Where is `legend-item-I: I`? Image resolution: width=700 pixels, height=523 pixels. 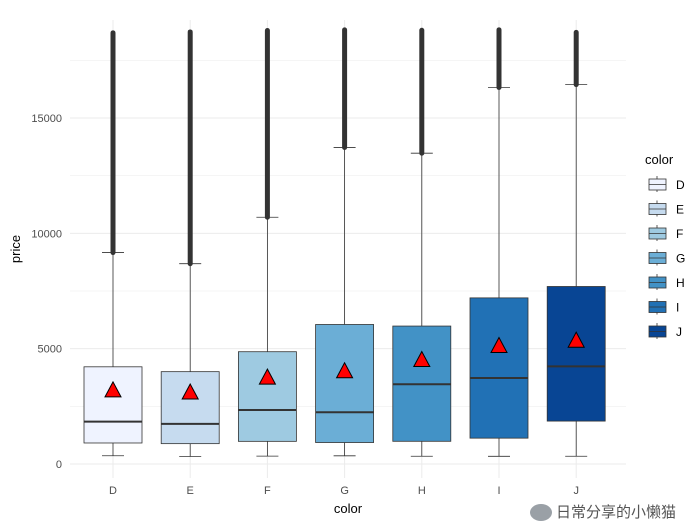
legend-item-I: I is located at coordinates (663, 306).